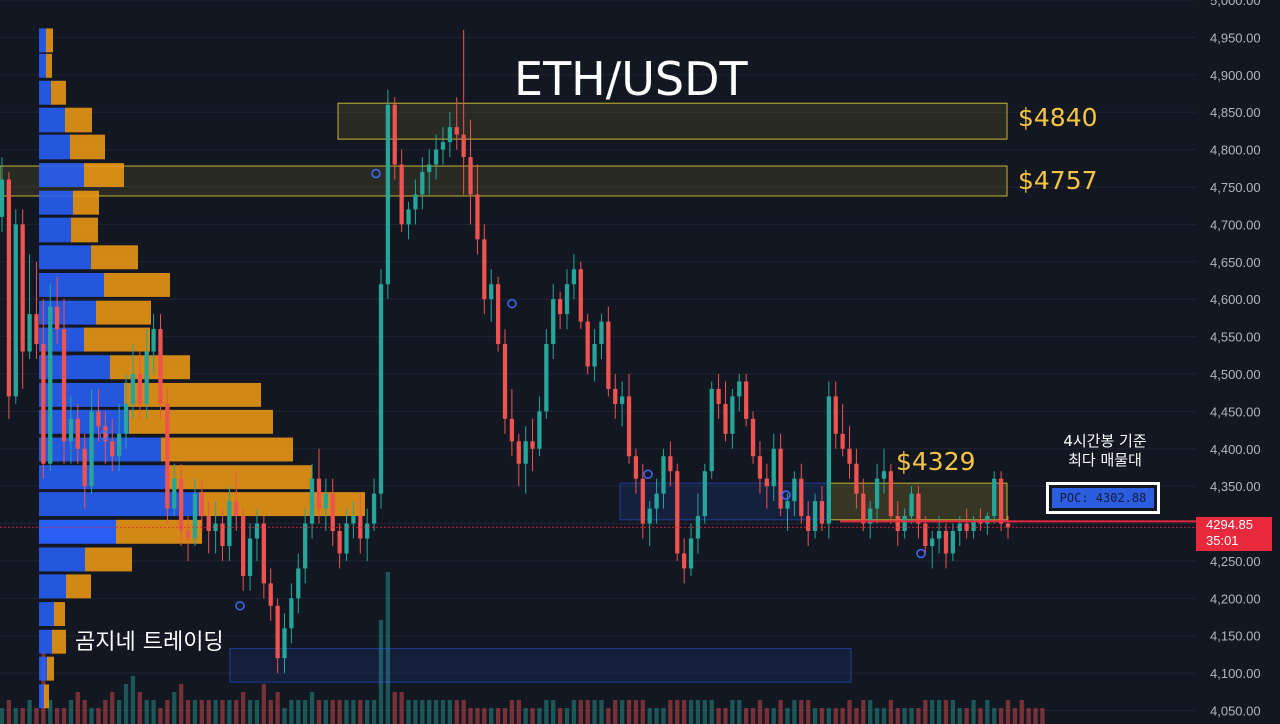 The image size is (1280, 724). What do you see at coordinates (1235, 187) in the screenshot?
I see `y-tick-label: 4,750.00` at bounding box center [1235, 187].